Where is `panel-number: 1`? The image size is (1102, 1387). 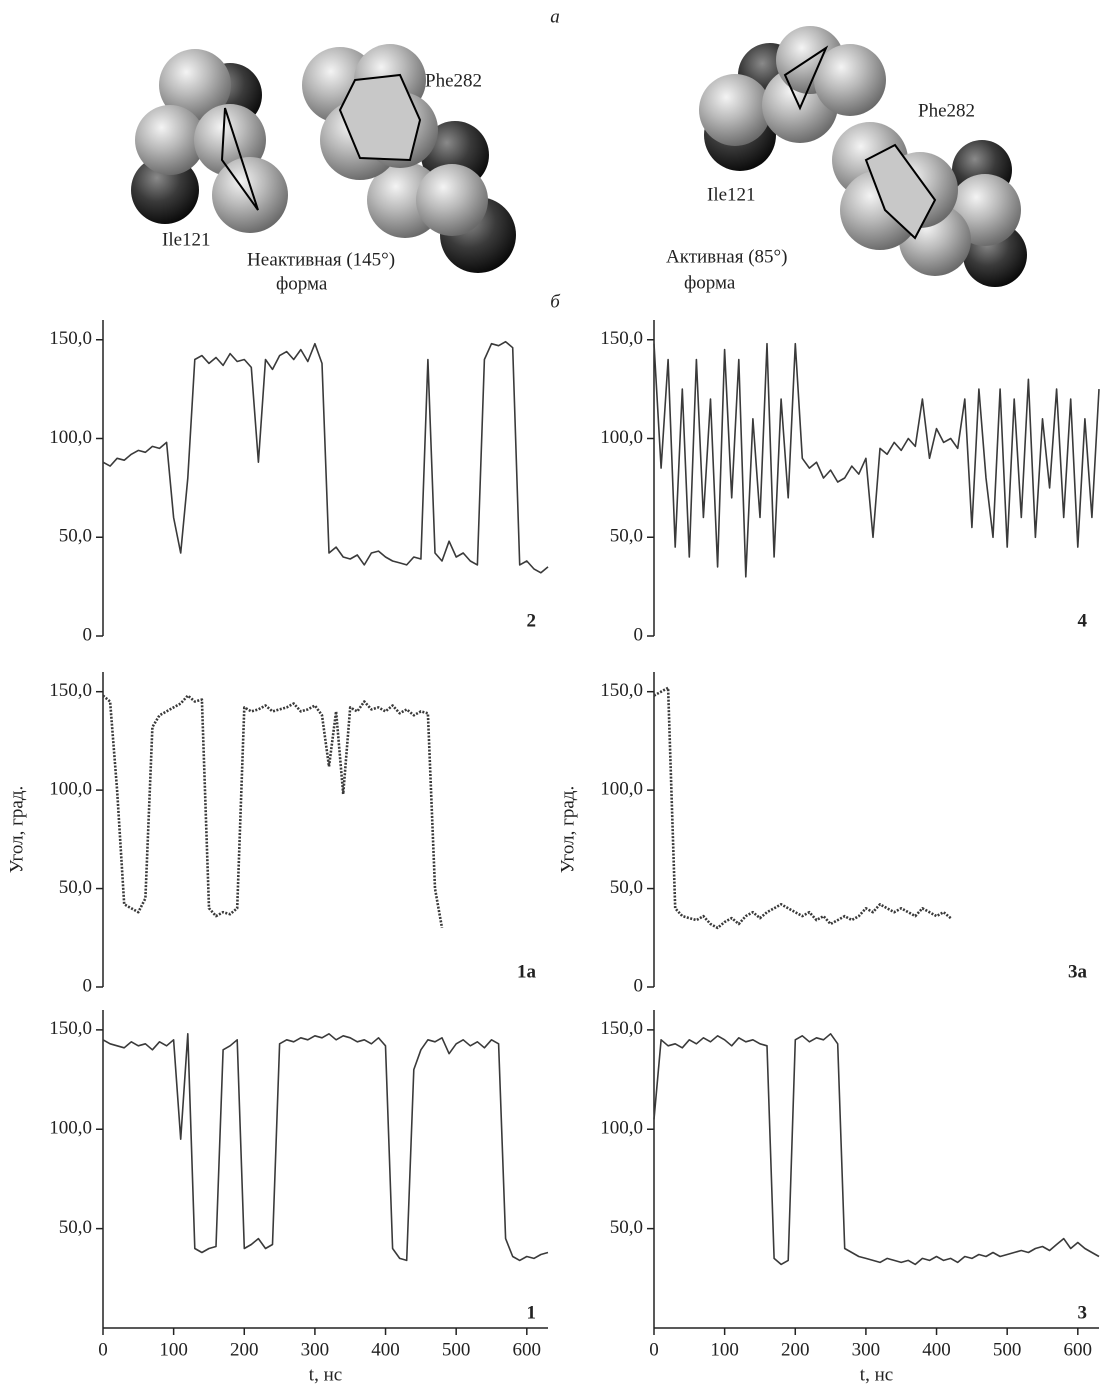
panel-number: 1 is located at coordinates (532, 1312).